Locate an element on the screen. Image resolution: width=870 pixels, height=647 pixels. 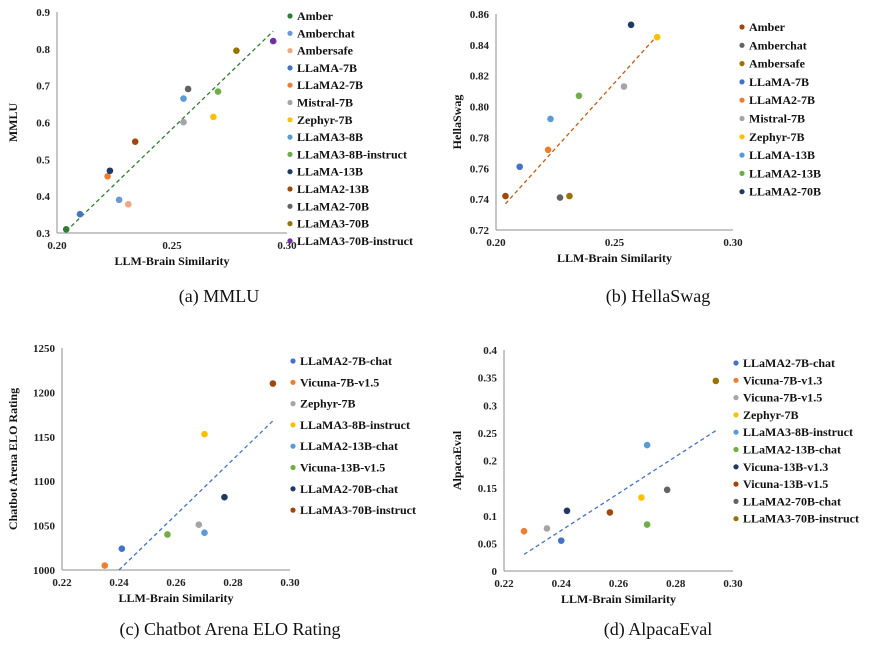
legend-label: LLaMA2-70B is located at coordinates (333, 206).